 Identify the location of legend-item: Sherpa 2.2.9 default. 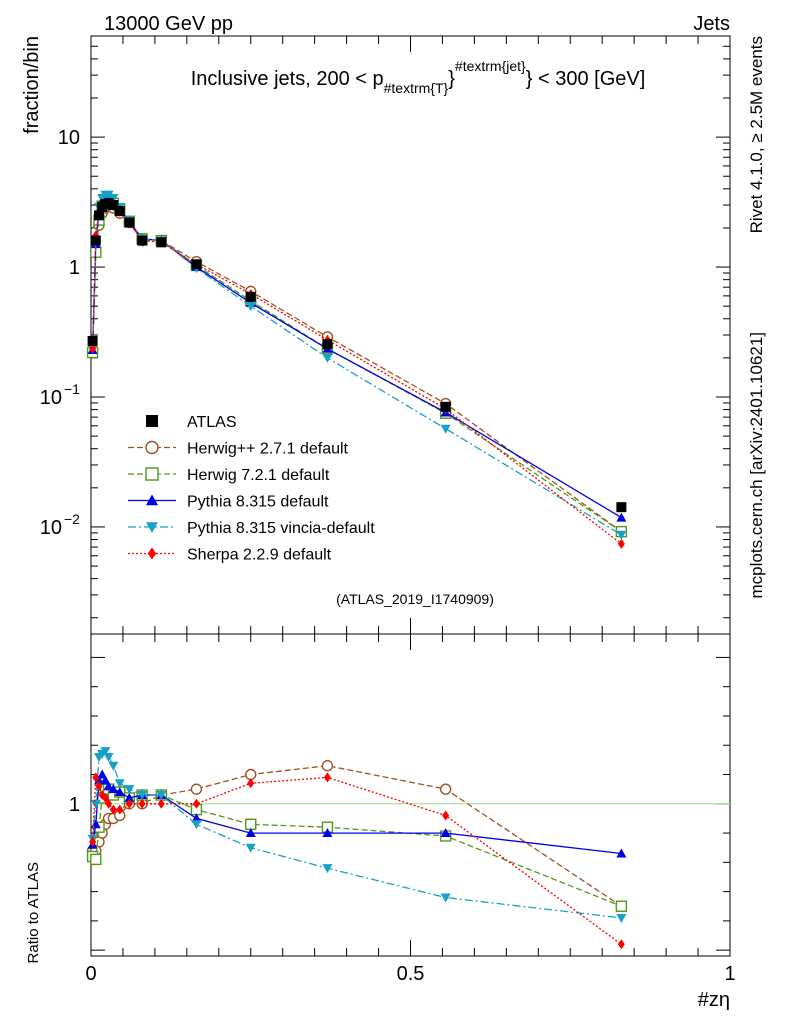
(230, 555).